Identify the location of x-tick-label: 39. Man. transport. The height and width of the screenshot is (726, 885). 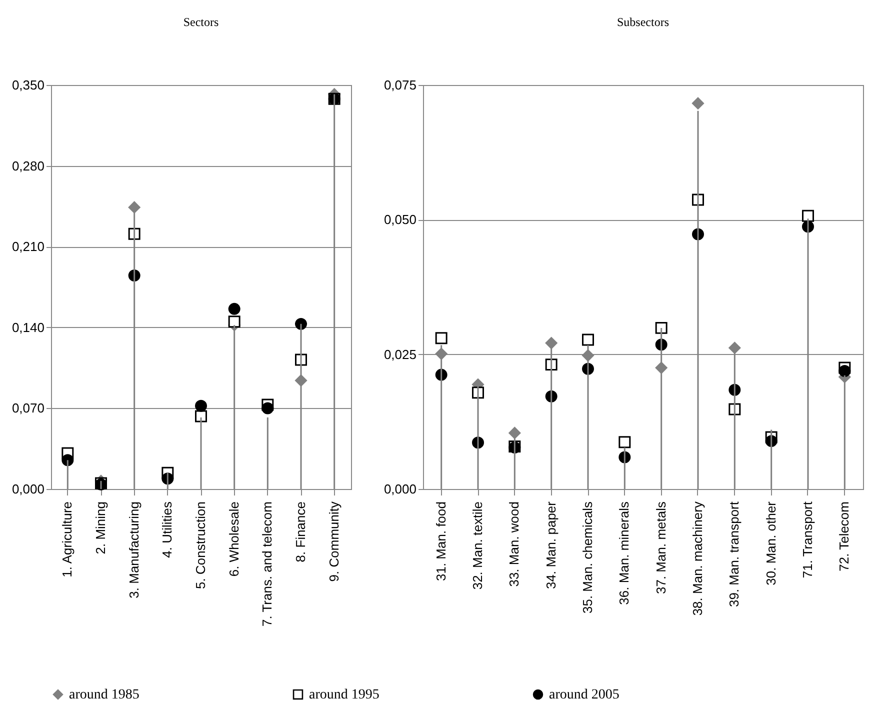
(734, 554).